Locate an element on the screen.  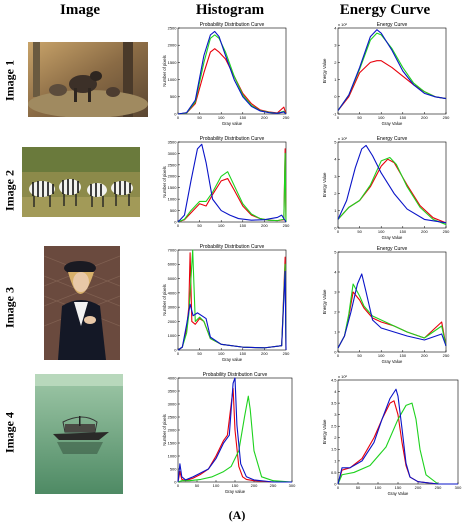
photo-boat is located at coordinates (79, 434).